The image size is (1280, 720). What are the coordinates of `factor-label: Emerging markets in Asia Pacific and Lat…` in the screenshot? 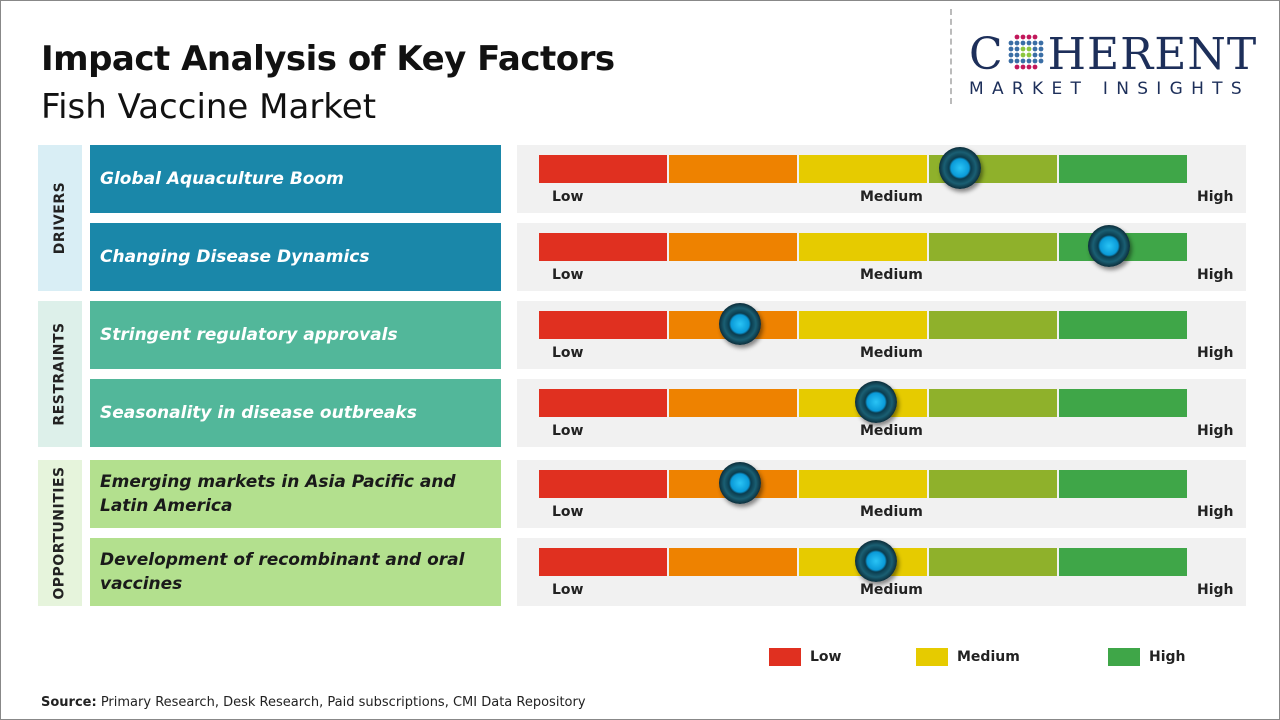 It's located at (295, 494).